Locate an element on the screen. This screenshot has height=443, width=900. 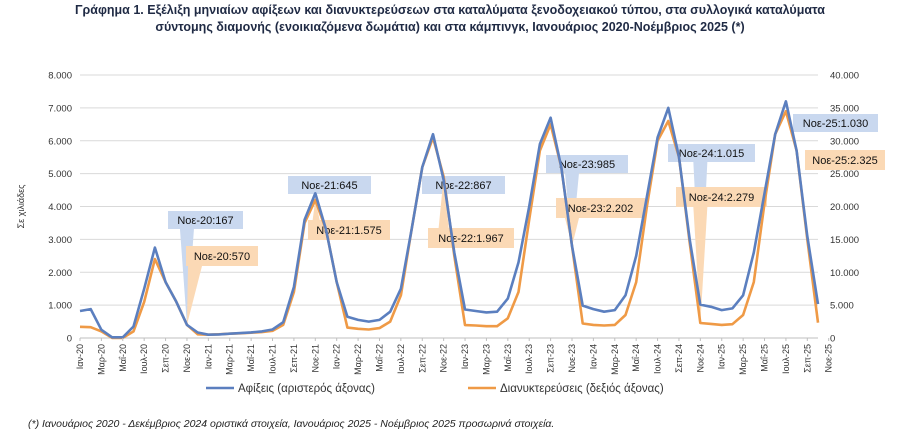
y-tick-label-left: 6.000 is located at coordinates (60, 141).